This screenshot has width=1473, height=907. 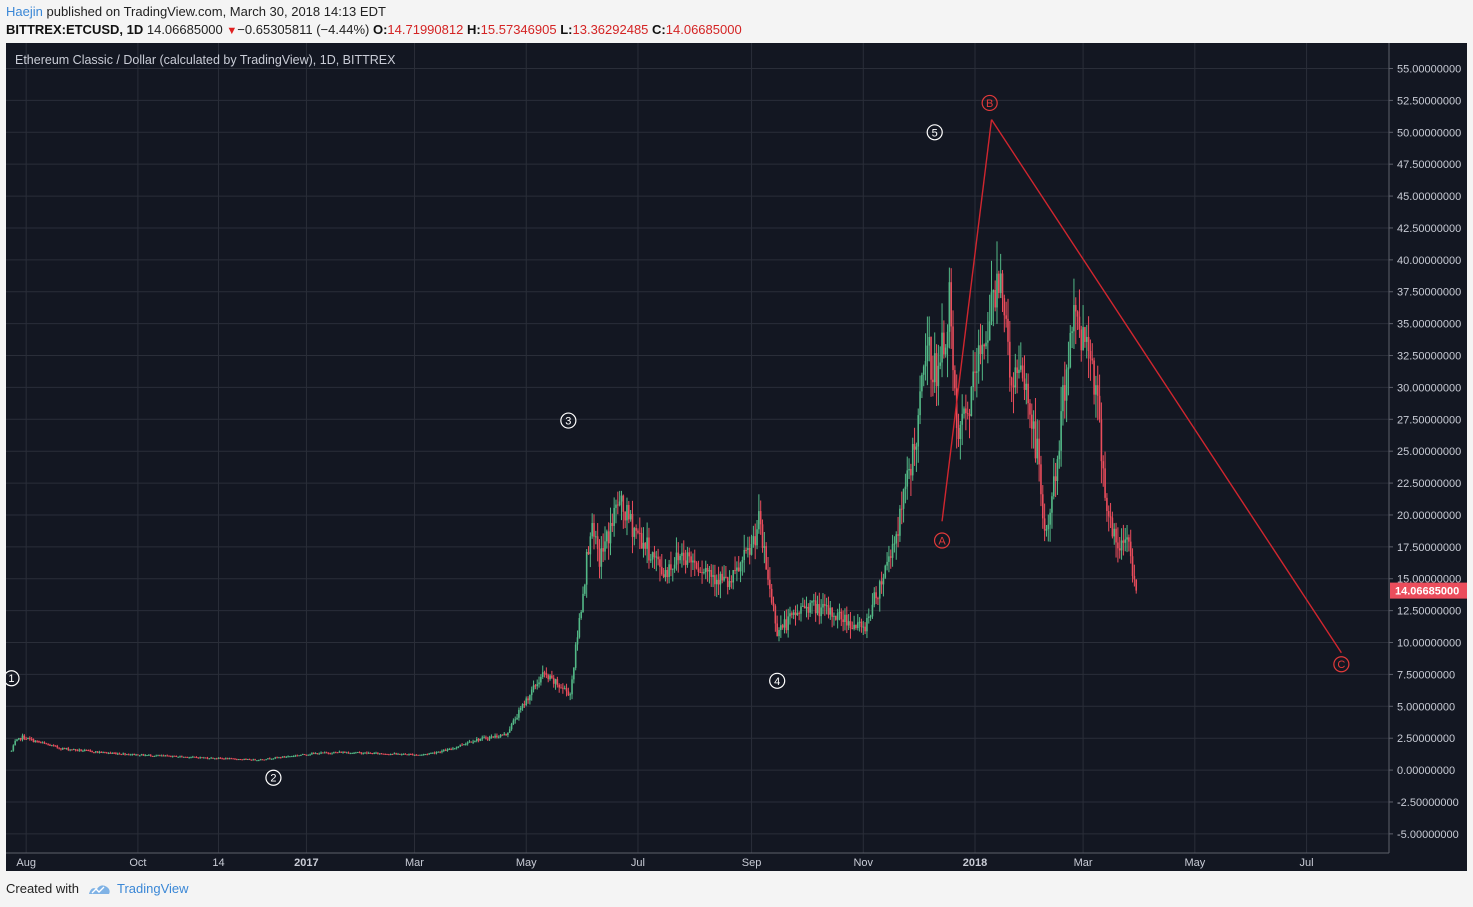 What do you see at coordinates (1429, 165) in the screenshot?
I see `y-tick-label: 47.50000000` at bounding box center [1429, 165].